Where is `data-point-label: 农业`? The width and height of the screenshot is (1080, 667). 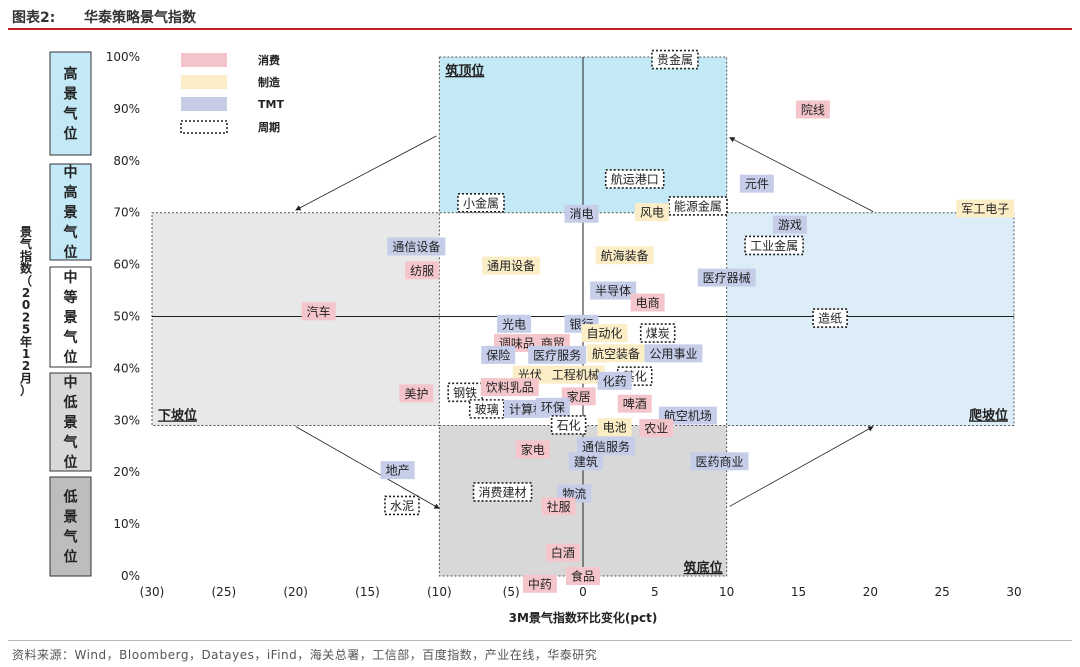 data-point-label: 农业 is located at coordinates (656, 429).